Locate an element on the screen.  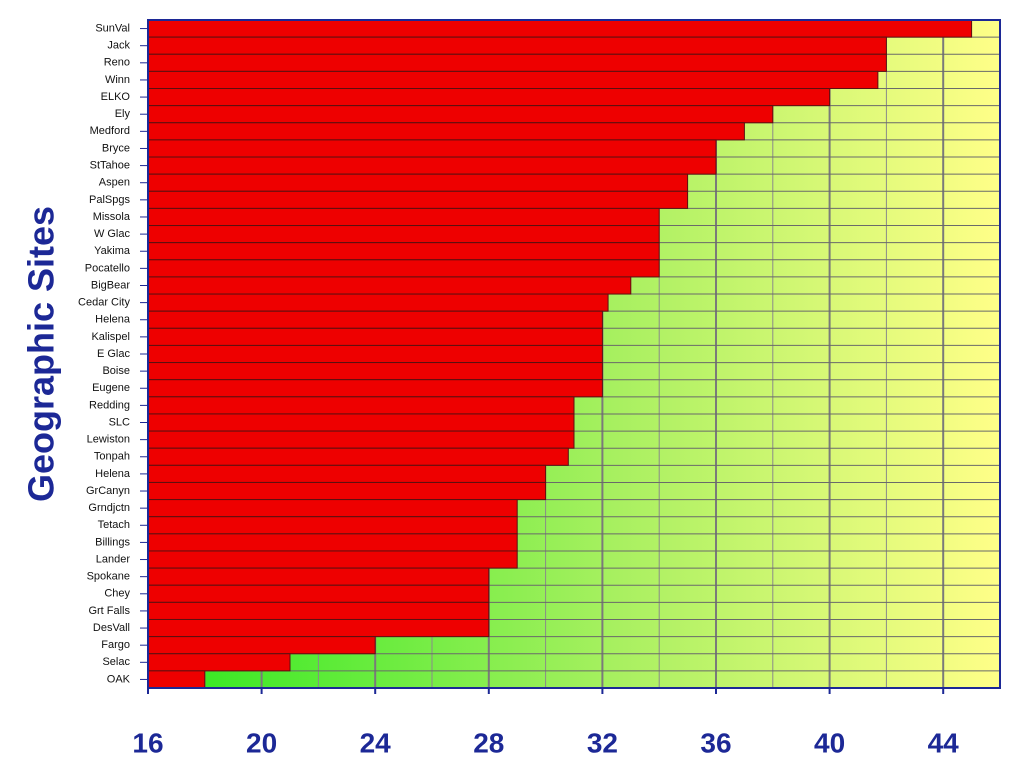
y-tick-label: W Glac is located at coordinates (112, 234).